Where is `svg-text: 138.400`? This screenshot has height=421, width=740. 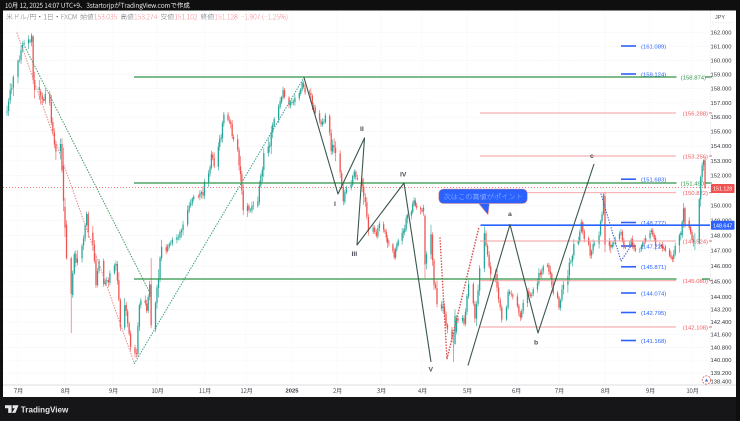 svg-text: 138.400 is located at coordinates (721, 383).